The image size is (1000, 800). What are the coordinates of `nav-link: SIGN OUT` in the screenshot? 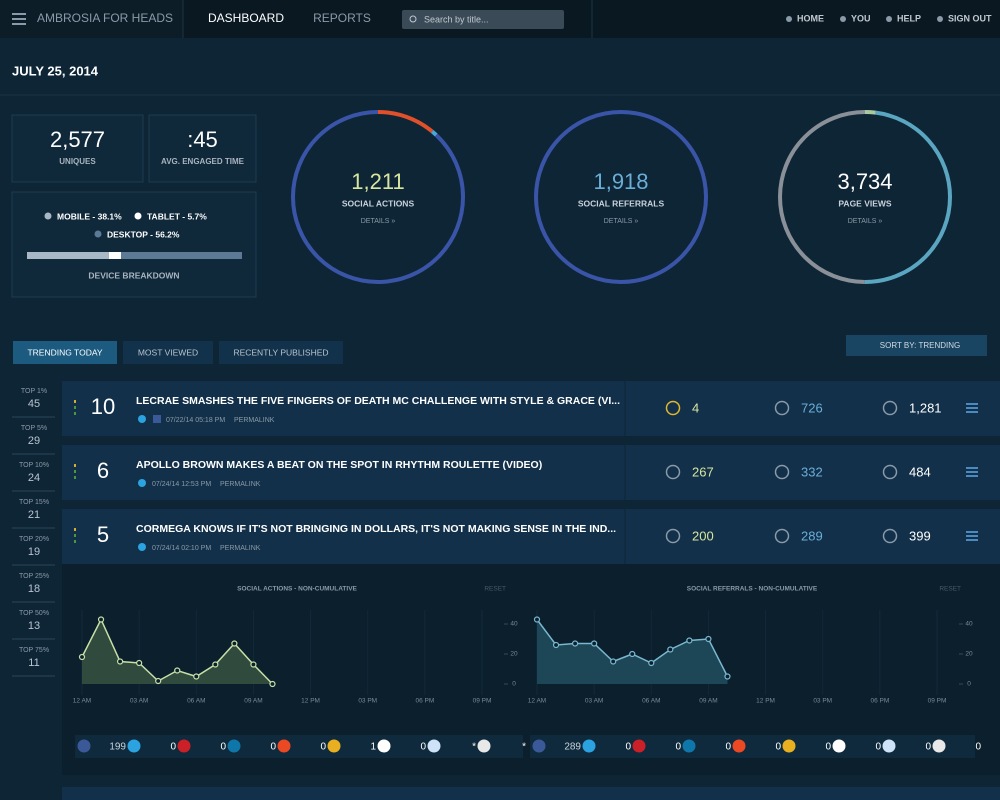 It's located at (970, 18).